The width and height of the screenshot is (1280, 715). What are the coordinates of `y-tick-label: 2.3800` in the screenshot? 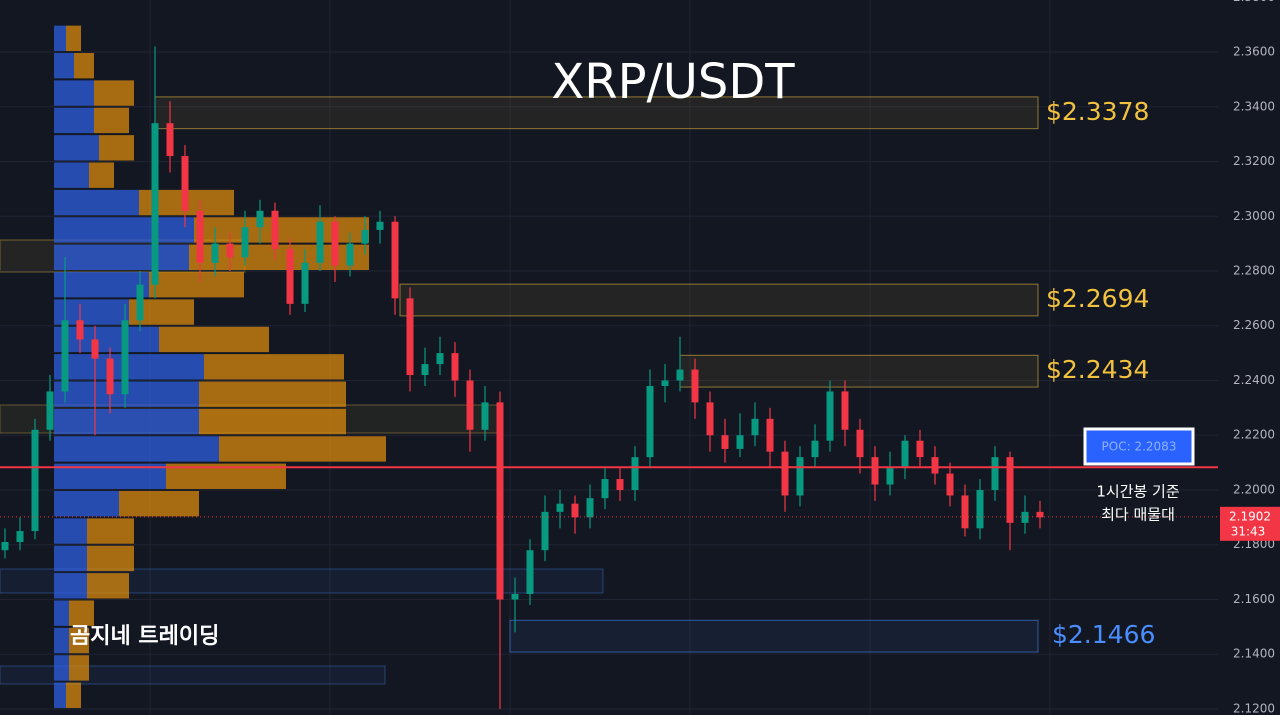 It's located at (1254, 2).